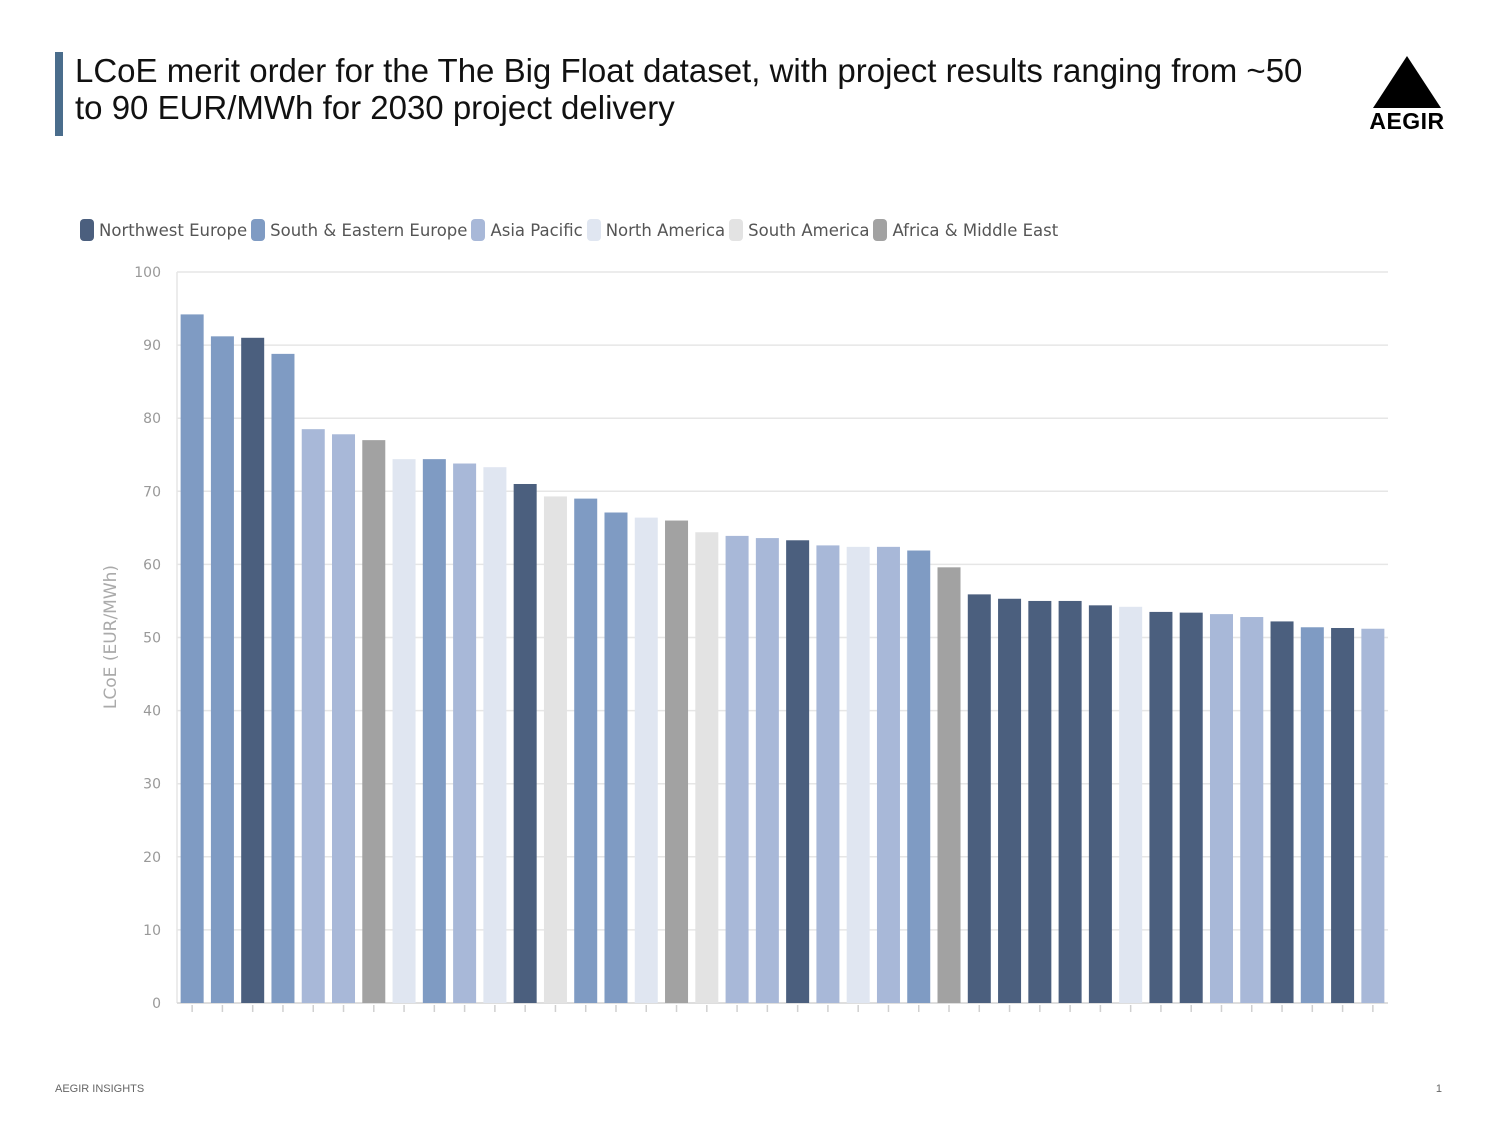 This screenshot has width=1500, height=1125. Describe the element at coordinates (809, 230) in the screenshot. I see `legend-label: South America` at that location.